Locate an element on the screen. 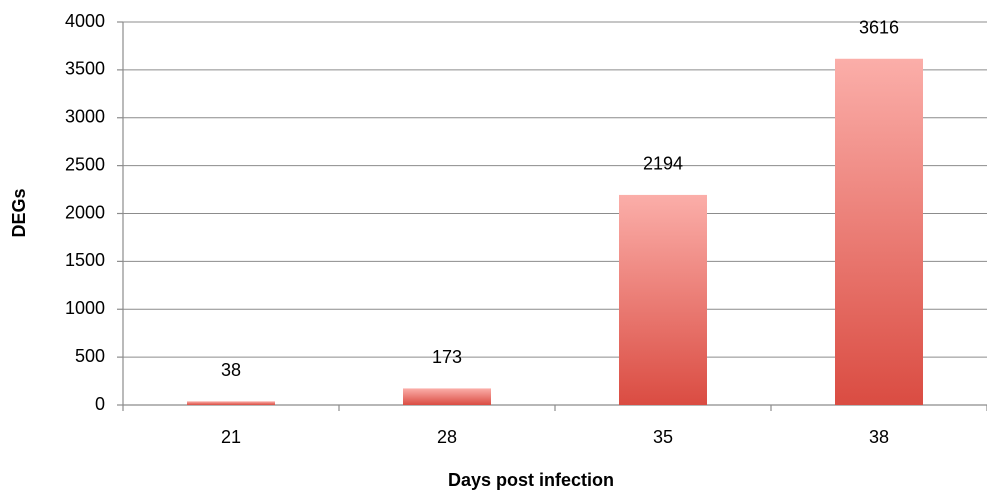 The image size is (987, 500). data-label: 3616 is located at coordinates (879, 28).